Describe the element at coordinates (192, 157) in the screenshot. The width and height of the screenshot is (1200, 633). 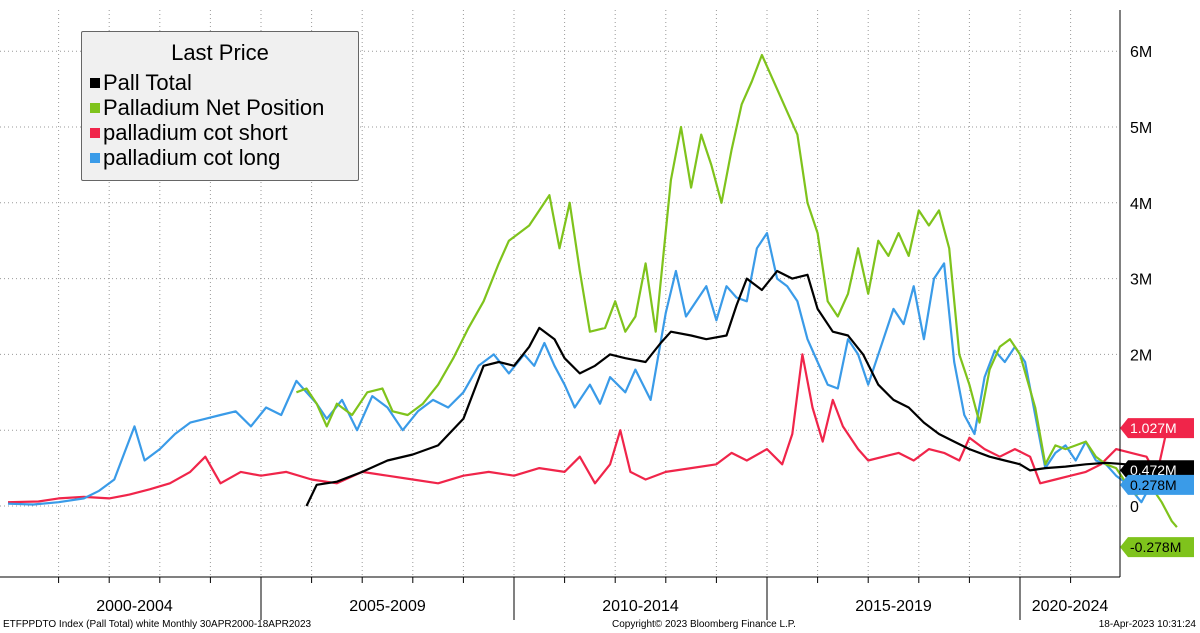
I see `legend-label: palladium cot long` at that location.